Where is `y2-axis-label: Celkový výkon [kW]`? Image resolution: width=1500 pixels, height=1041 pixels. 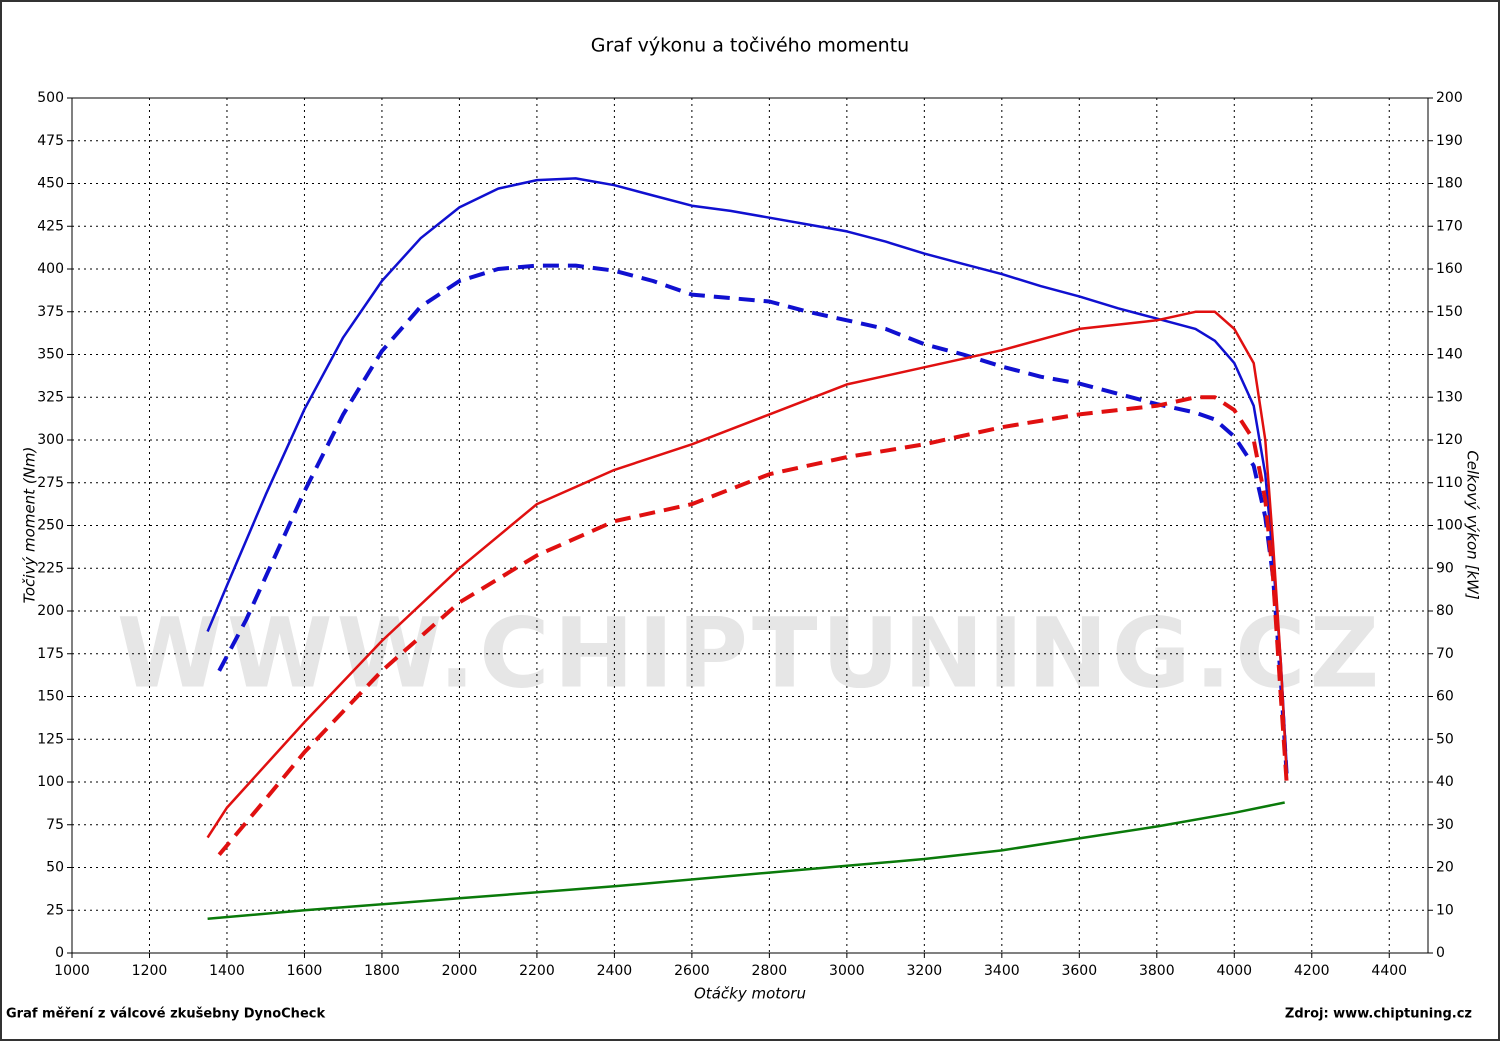
y2-axis-label: Celkový výkon [kW] is located at coordinates (1473, 525).